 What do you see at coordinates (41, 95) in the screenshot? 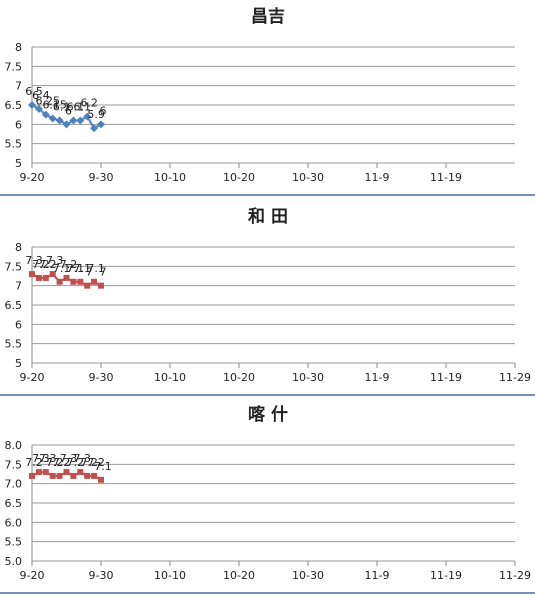
I see `data-label: 6.4` at bounding box center [41, 95].